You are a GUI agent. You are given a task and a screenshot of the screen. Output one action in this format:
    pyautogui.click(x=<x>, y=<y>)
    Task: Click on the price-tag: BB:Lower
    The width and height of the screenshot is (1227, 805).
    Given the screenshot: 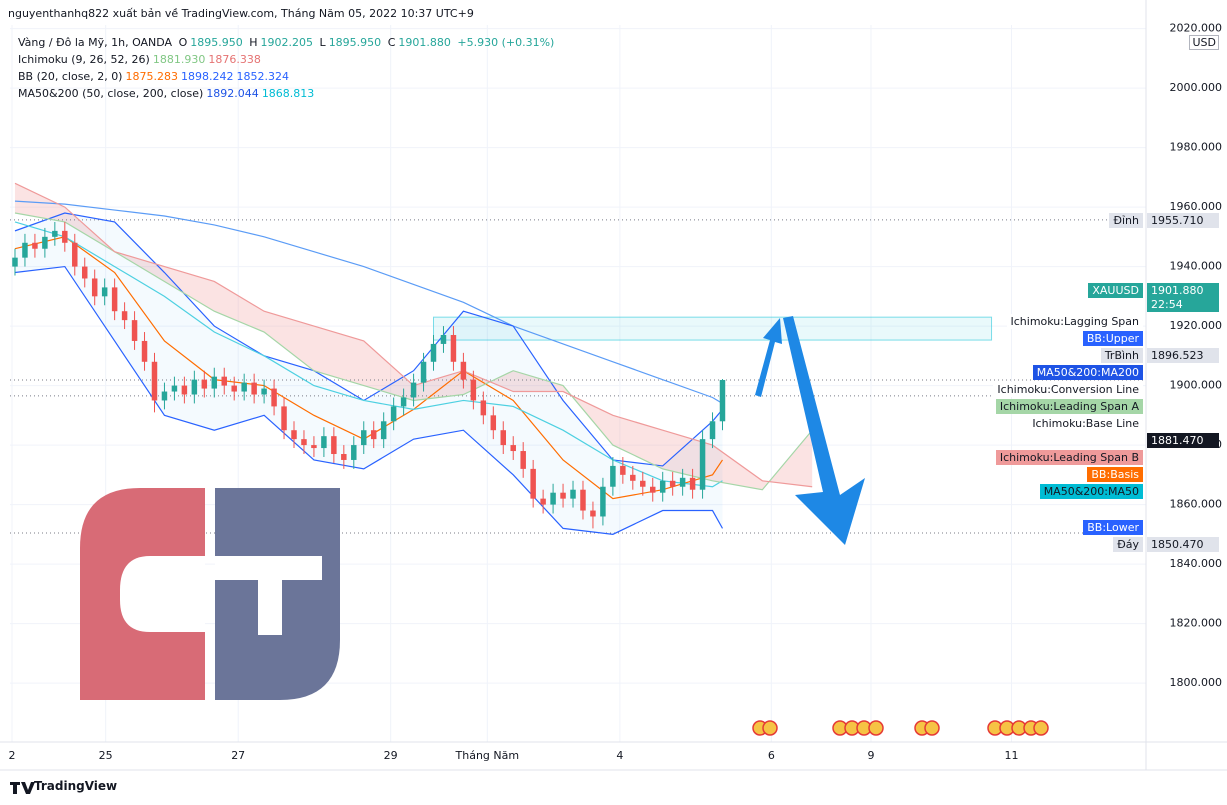 What is the action you would take?
    pyautogui.click(x=1113, y=527)
    